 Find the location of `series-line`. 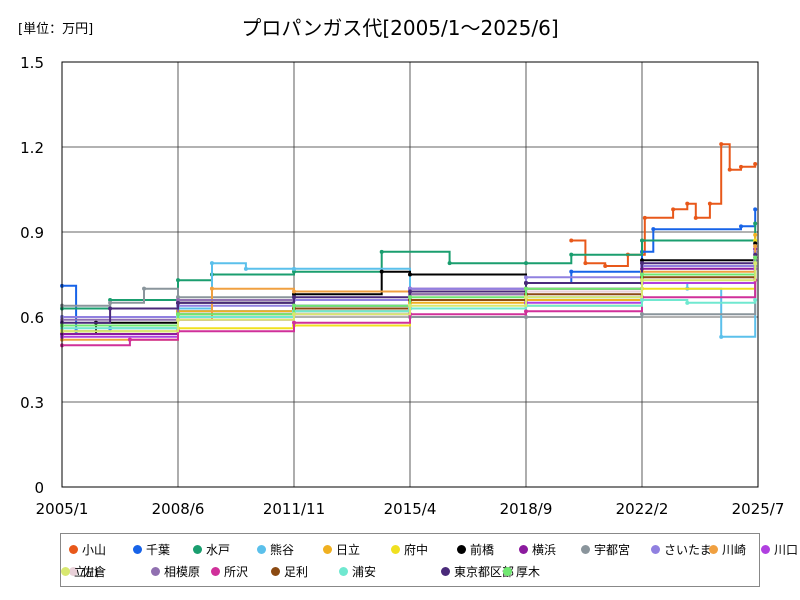

series-line is located at coordinates (664, 205).